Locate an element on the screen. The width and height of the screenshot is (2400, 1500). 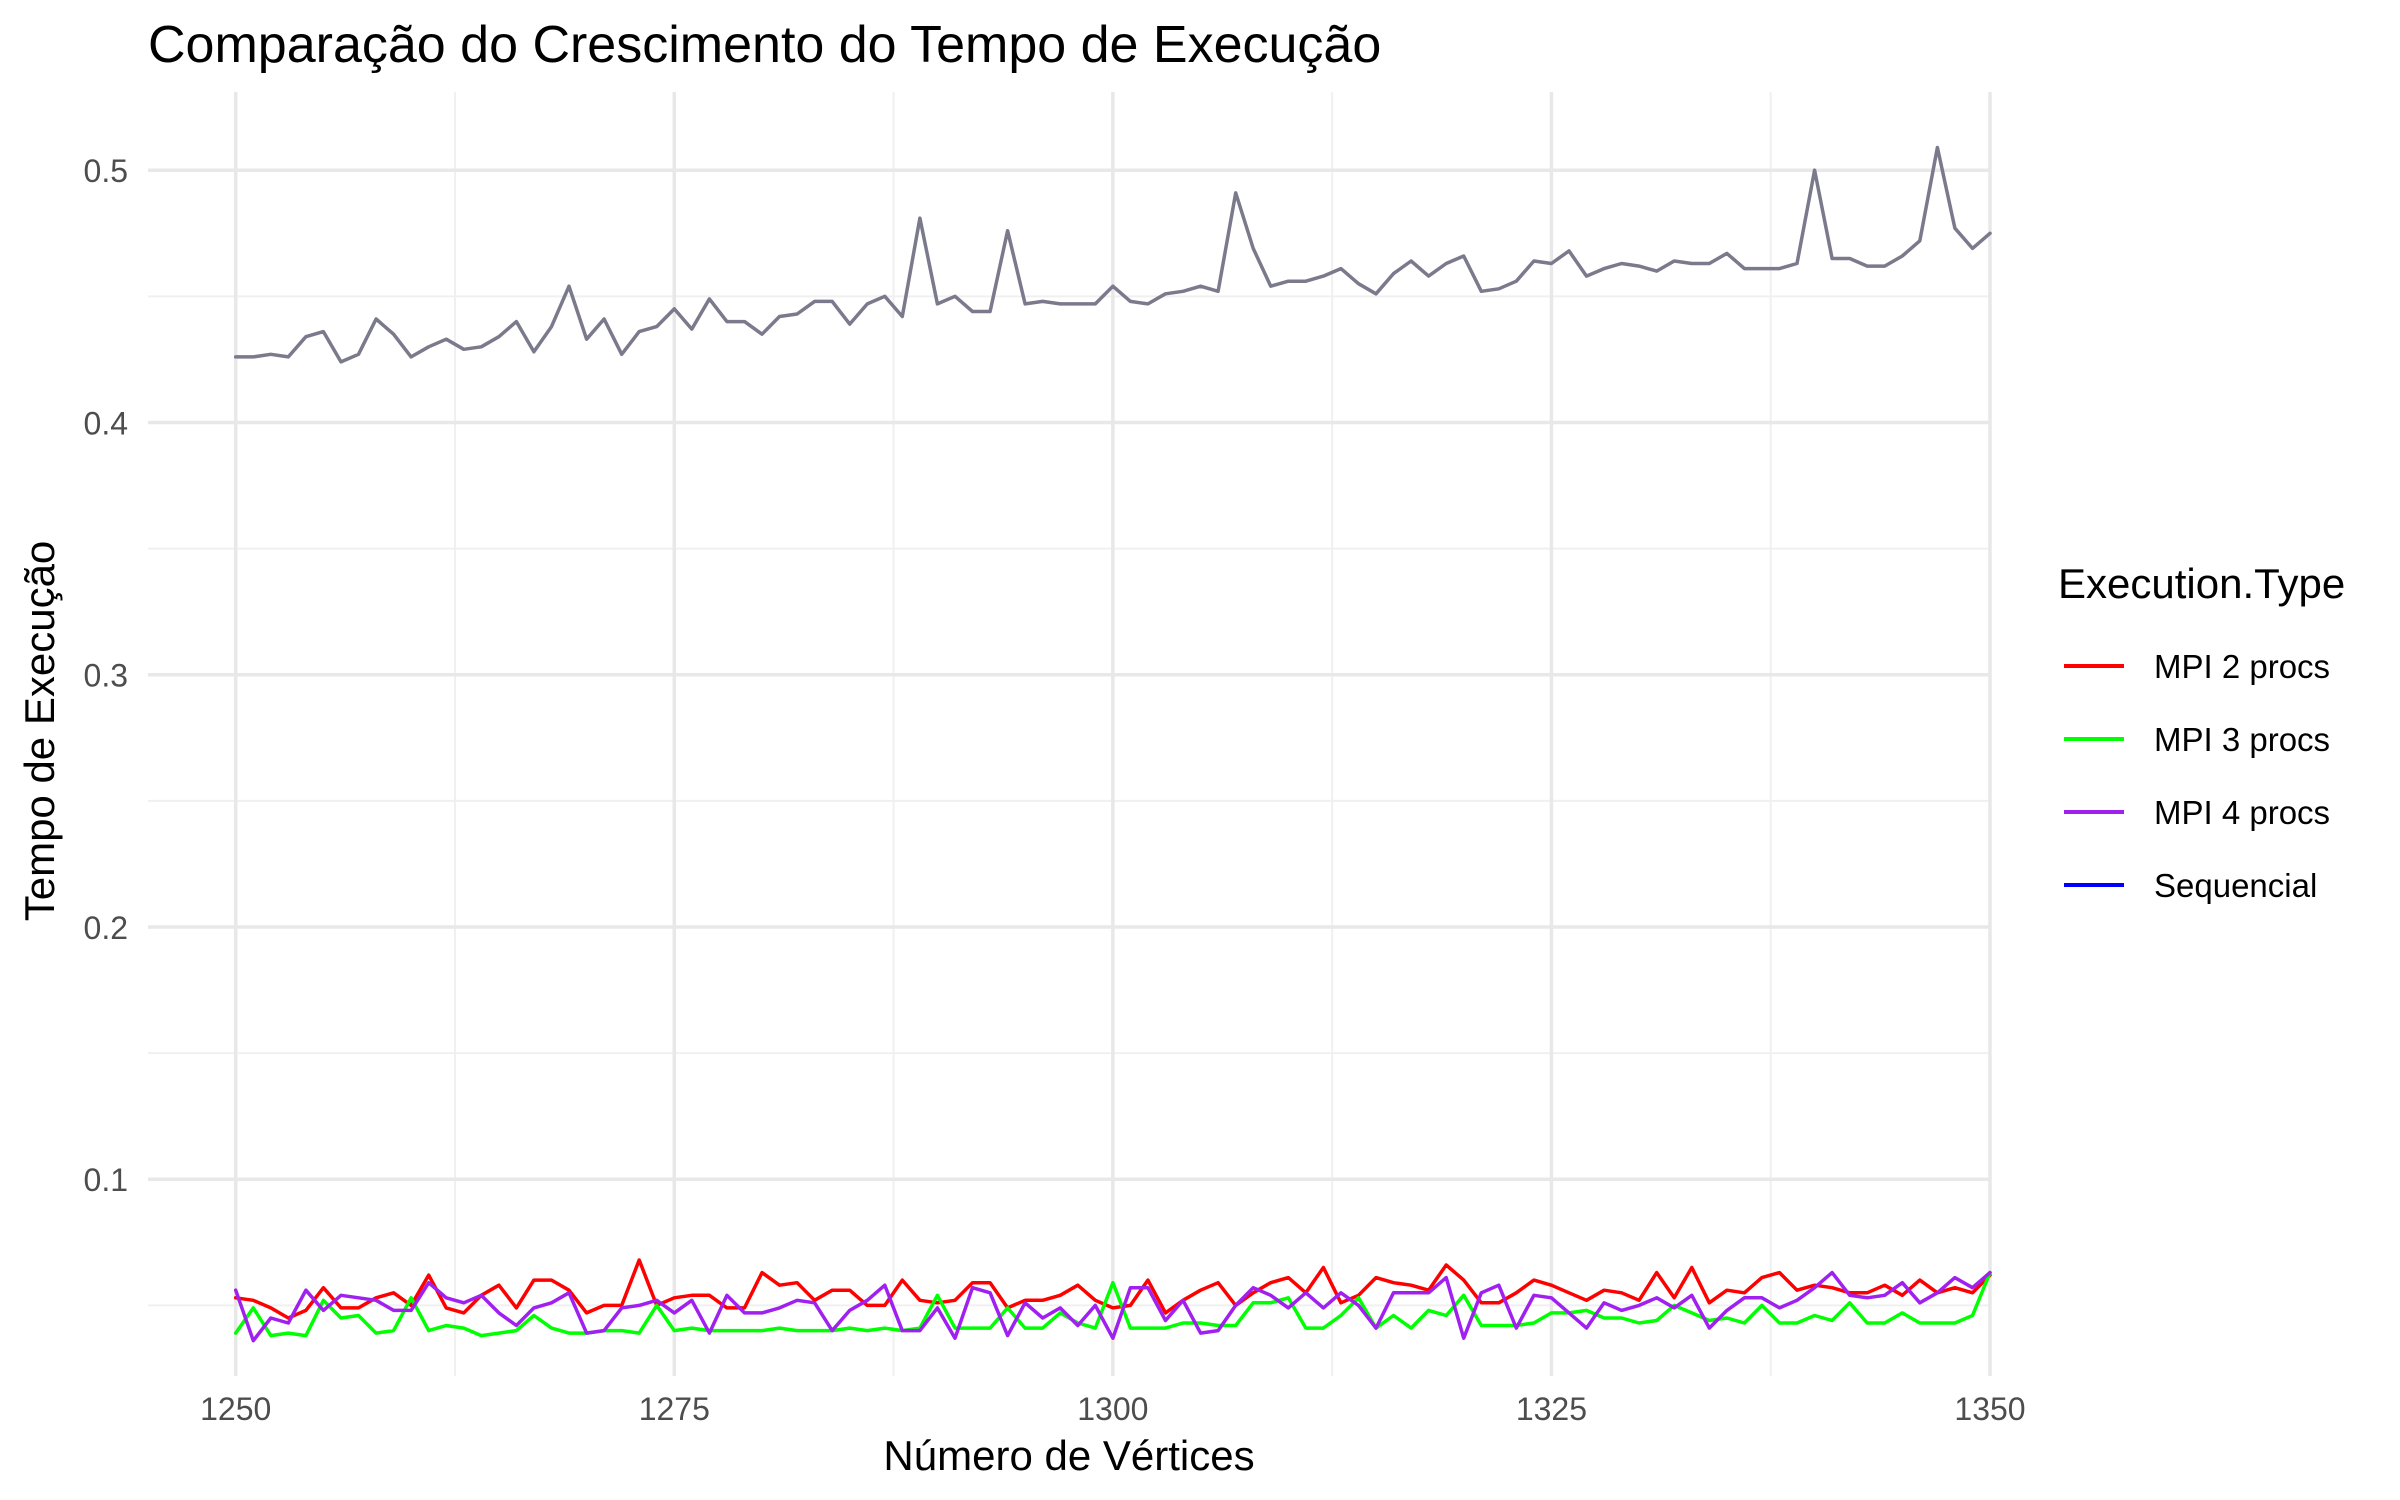
series-line-mpi-3-procs is located at coordinates (1112, 1304).